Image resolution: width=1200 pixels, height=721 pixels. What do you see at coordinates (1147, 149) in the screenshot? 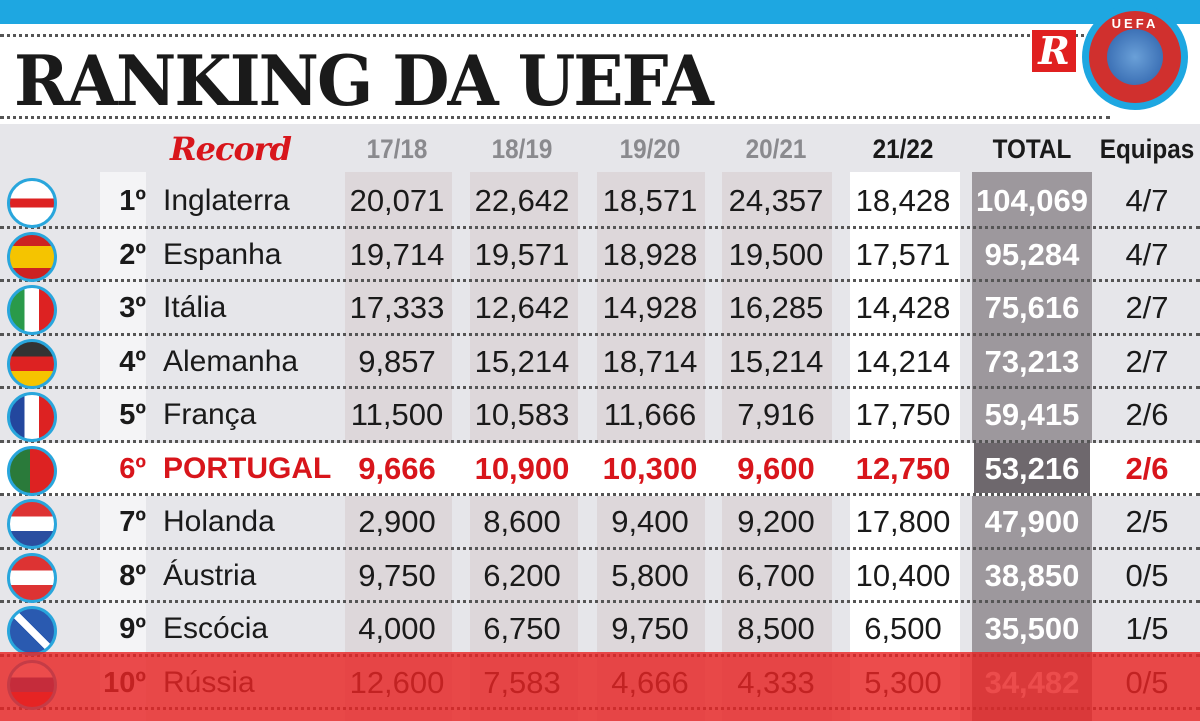
I see `column-header: Equipas` at bounding box center [1147, 149].